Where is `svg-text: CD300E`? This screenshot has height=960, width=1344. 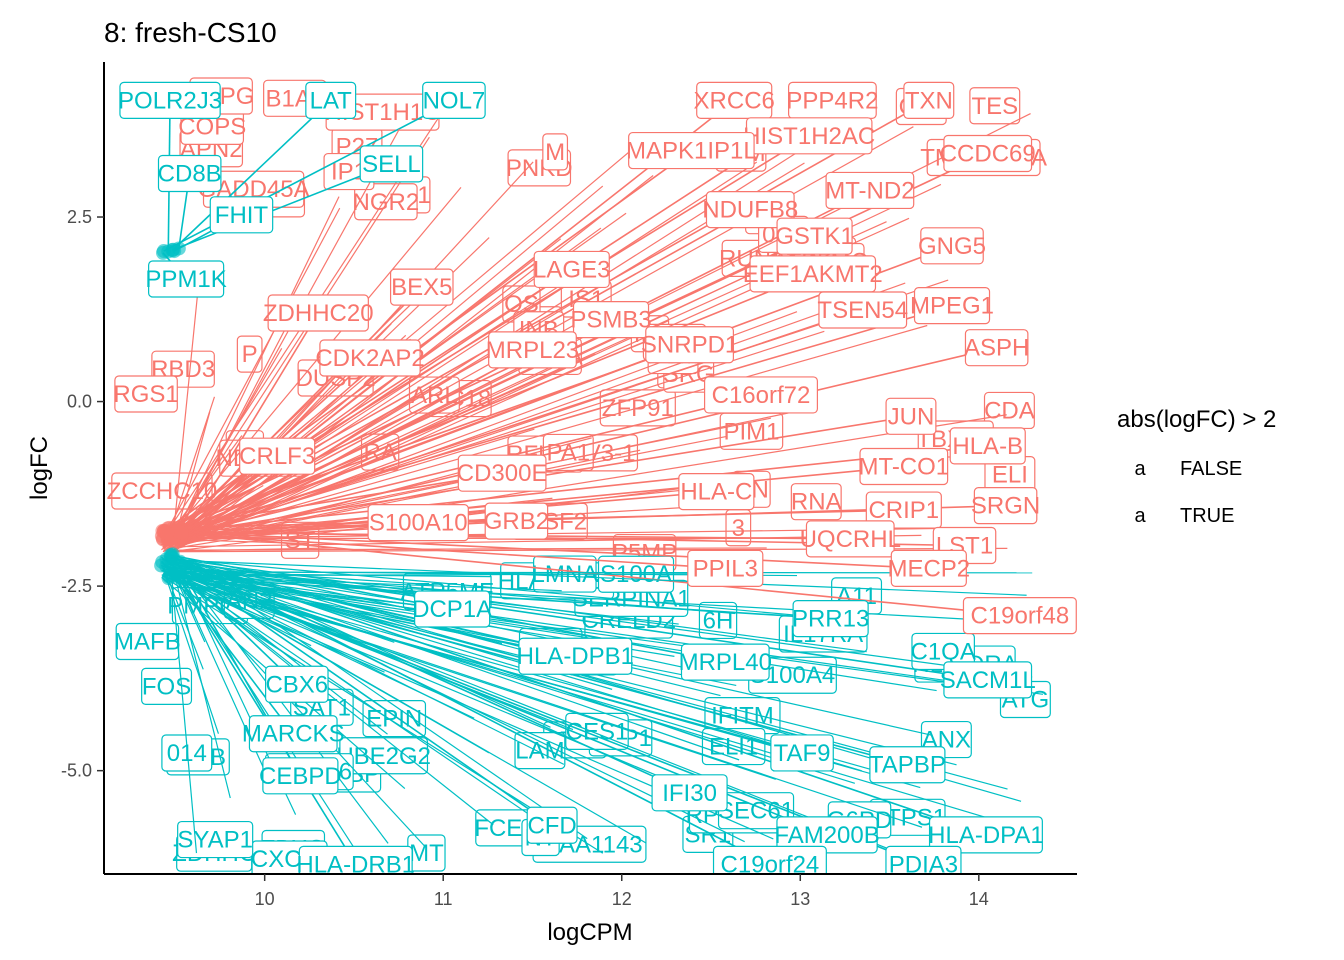
svg-text: CD300E is located at coordinates (502, 473).